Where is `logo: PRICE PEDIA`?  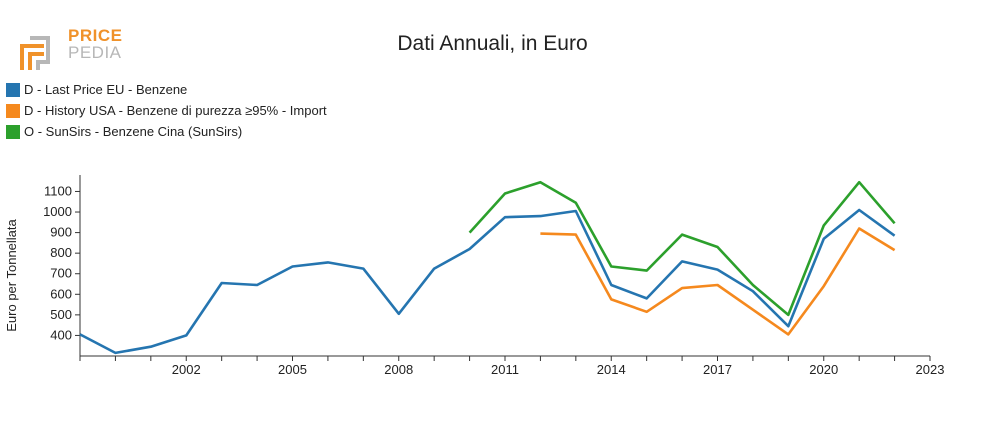
logo: PRICE PEDIA is located at coordinates (73, 49).